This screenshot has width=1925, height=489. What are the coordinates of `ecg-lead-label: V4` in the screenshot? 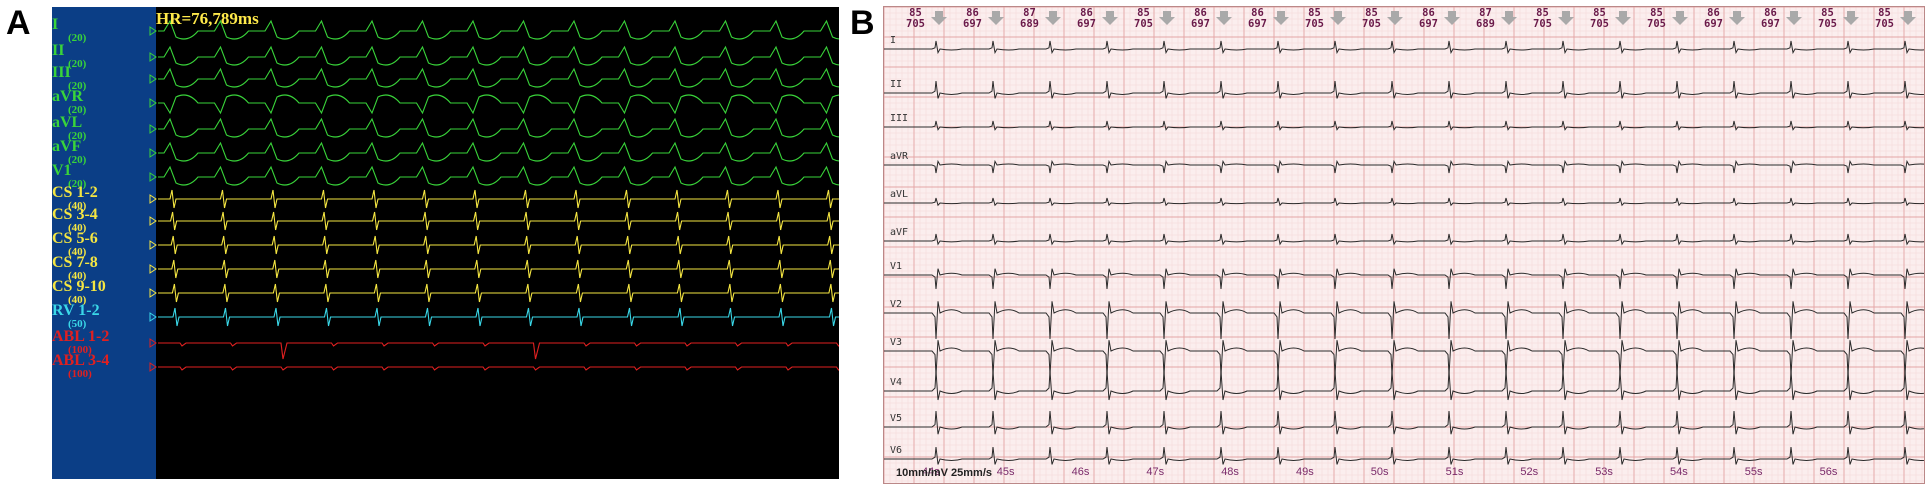 It's located at (896, 382).